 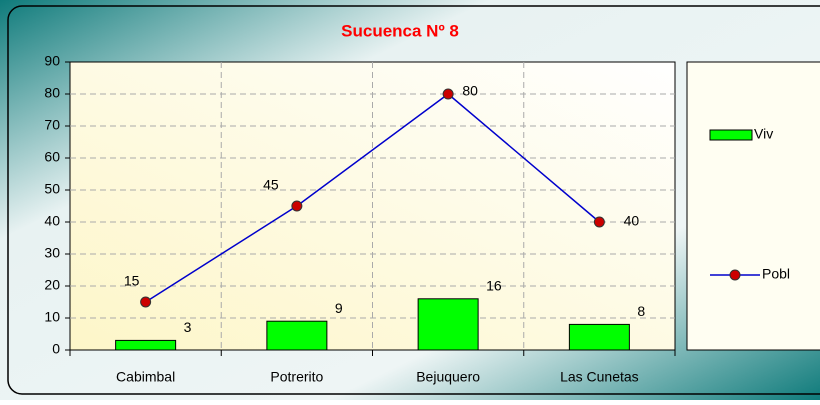 I want to click on line-label: 45, so click(x=271, y=185).